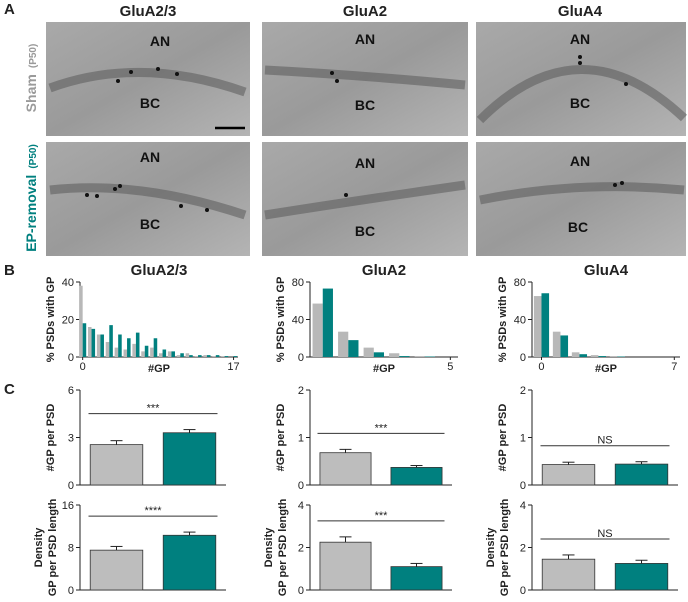 This screenshot has width=688, height=602. Describe the element at coordinates (31, 198) in the screenshot. I see `row-label-text: EP-removal (P50)` at that location.